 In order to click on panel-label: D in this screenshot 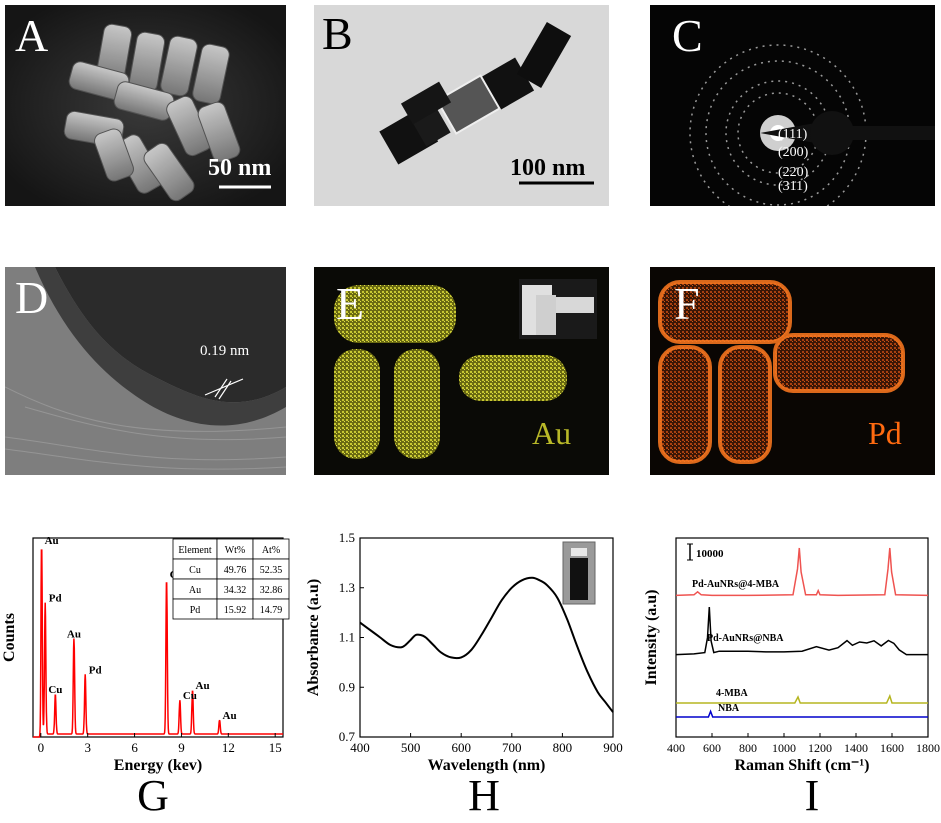, I will do `click(32, 297)`.